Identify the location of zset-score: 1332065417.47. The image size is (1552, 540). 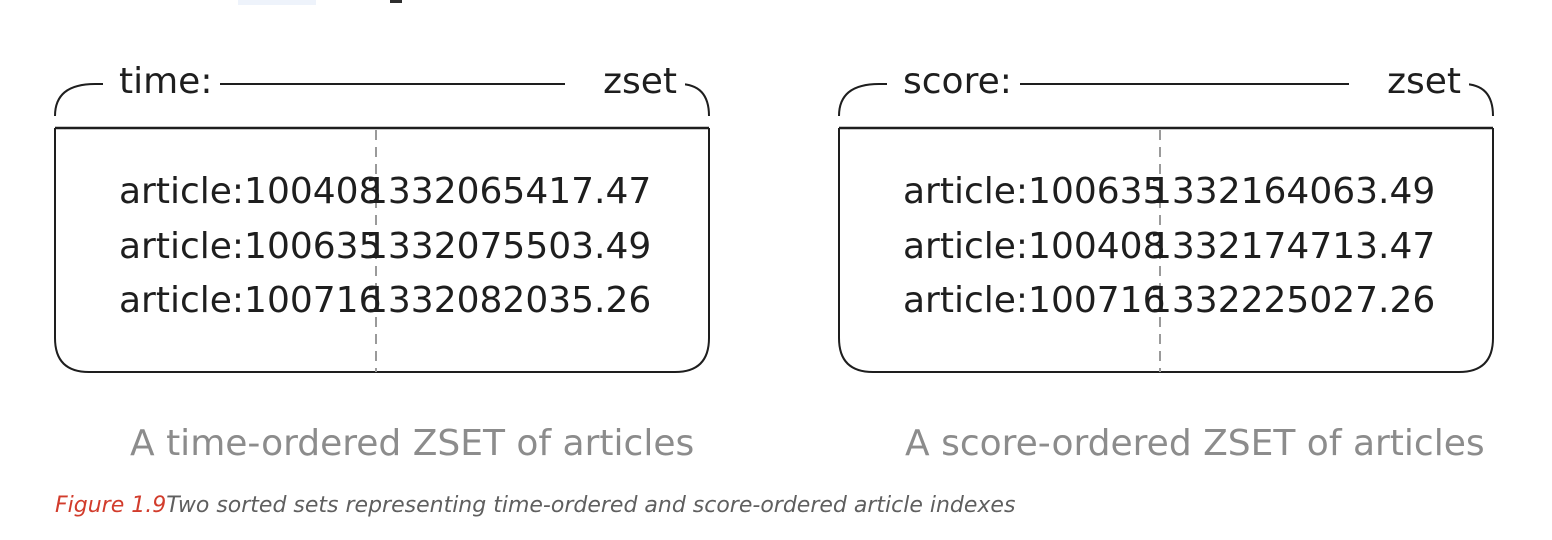
(508, 191).